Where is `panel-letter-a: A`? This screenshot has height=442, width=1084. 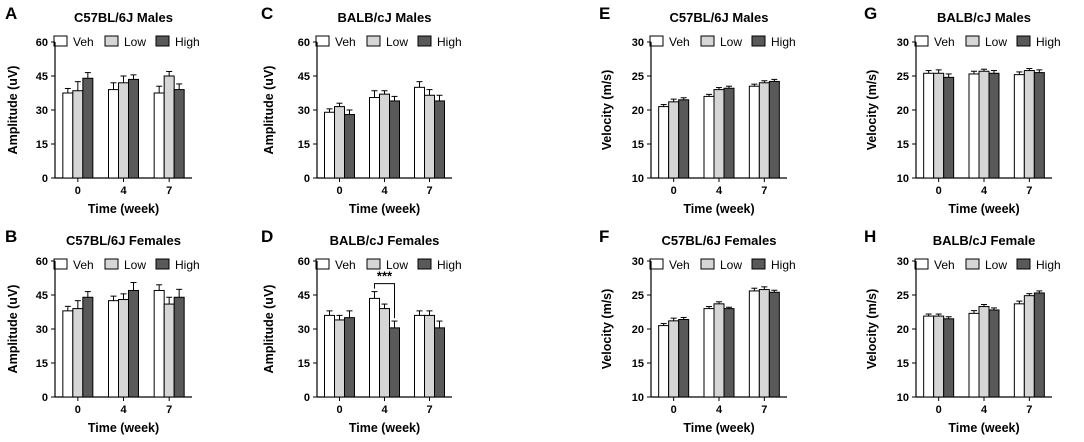 panel-letter-a: A is located at coordinates (11, 13).